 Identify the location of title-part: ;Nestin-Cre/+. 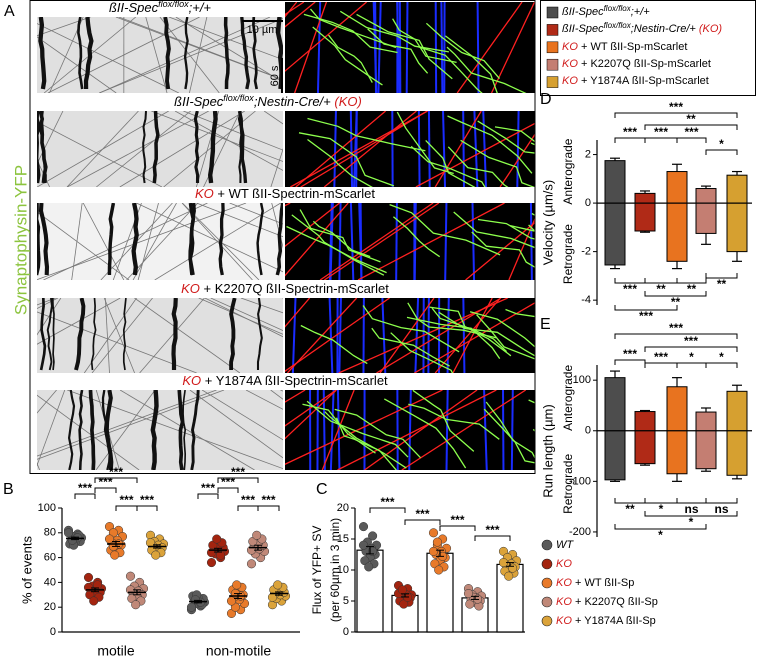
(294, 101).